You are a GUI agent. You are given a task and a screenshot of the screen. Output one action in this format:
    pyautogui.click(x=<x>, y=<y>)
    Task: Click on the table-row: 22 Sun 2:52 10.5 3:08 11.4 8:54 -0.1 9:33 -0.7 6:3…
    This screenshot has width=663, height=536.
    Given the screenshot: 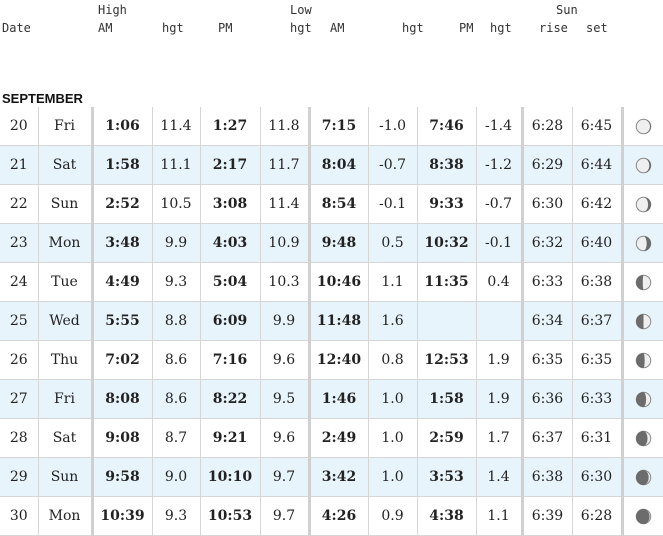 What is the action you would take?
    pyautogui.click(x=331, y=204)
    